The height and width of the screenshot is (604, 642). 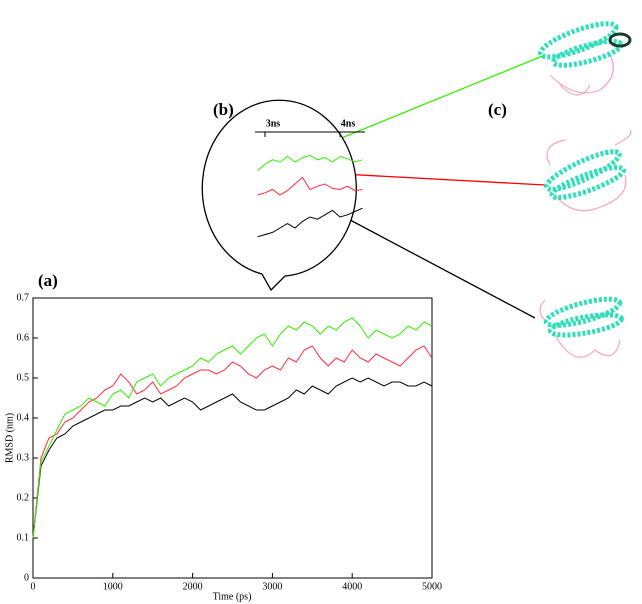 I want to click on panel-label: (b), so click(x=223, y=109).